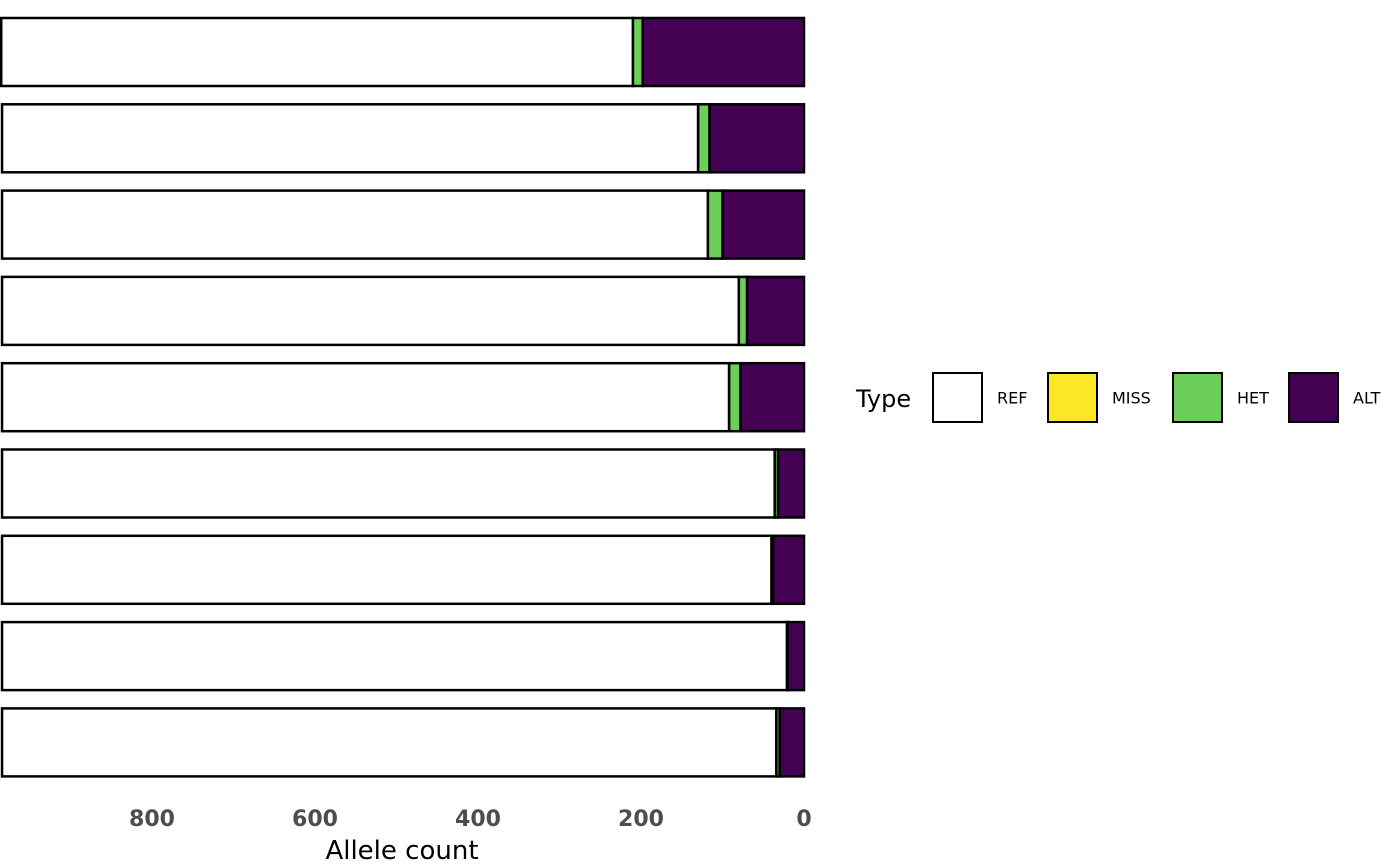 This screenshot has width=1400, height=866. What do you see at coordinates (350, 138) in the screenshot?
I see `bar-2-segment-ref` at bounding box center [350, 138].